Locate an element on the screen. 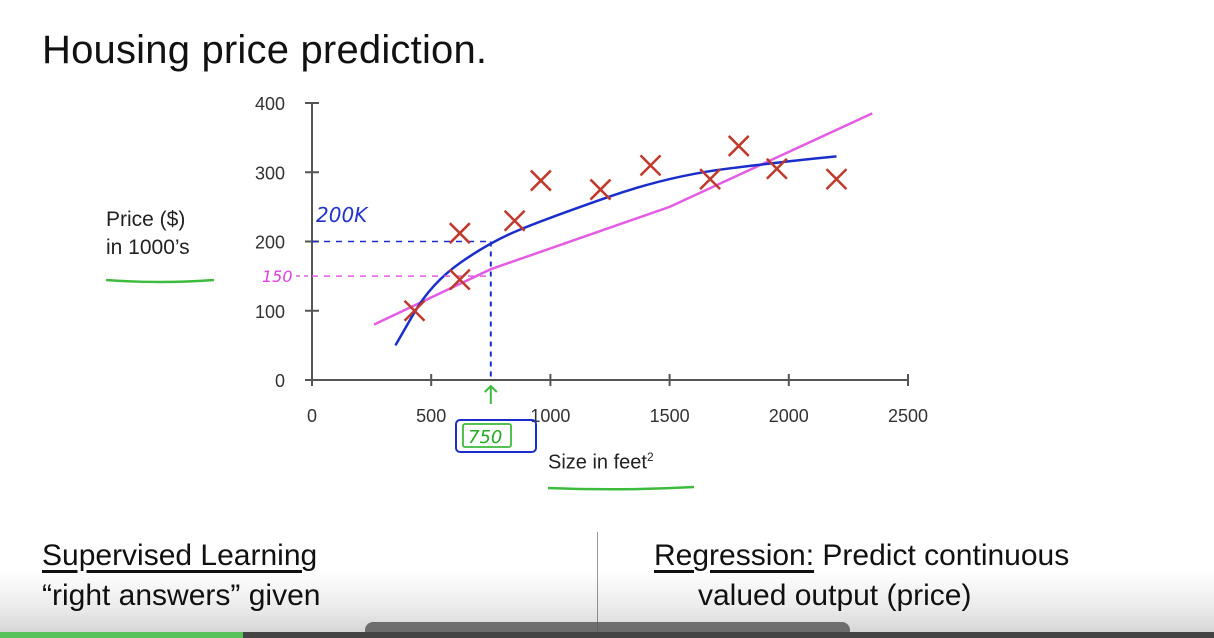 This screenshot has height=638, width=1214. x-axis-label-text: Size in feet is located at coordinates (597, 462).